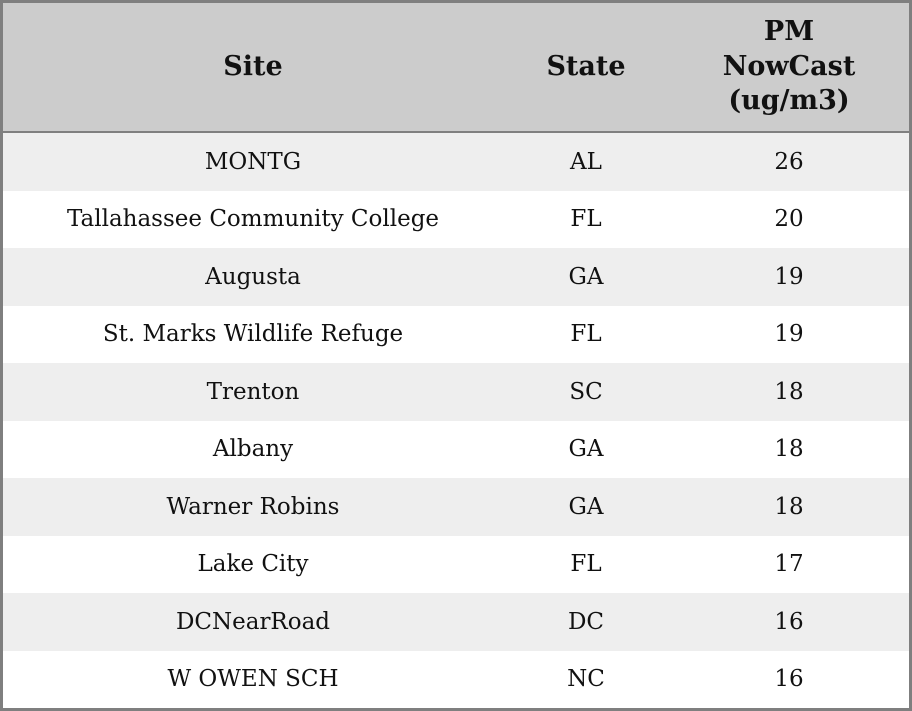 The height and width of the screenshot is (711, 912). What do you see at coordinates (253, 219) in the screenshot?
I see `site-cell: Tallahassee Community College` at bounding box center [253, 219].